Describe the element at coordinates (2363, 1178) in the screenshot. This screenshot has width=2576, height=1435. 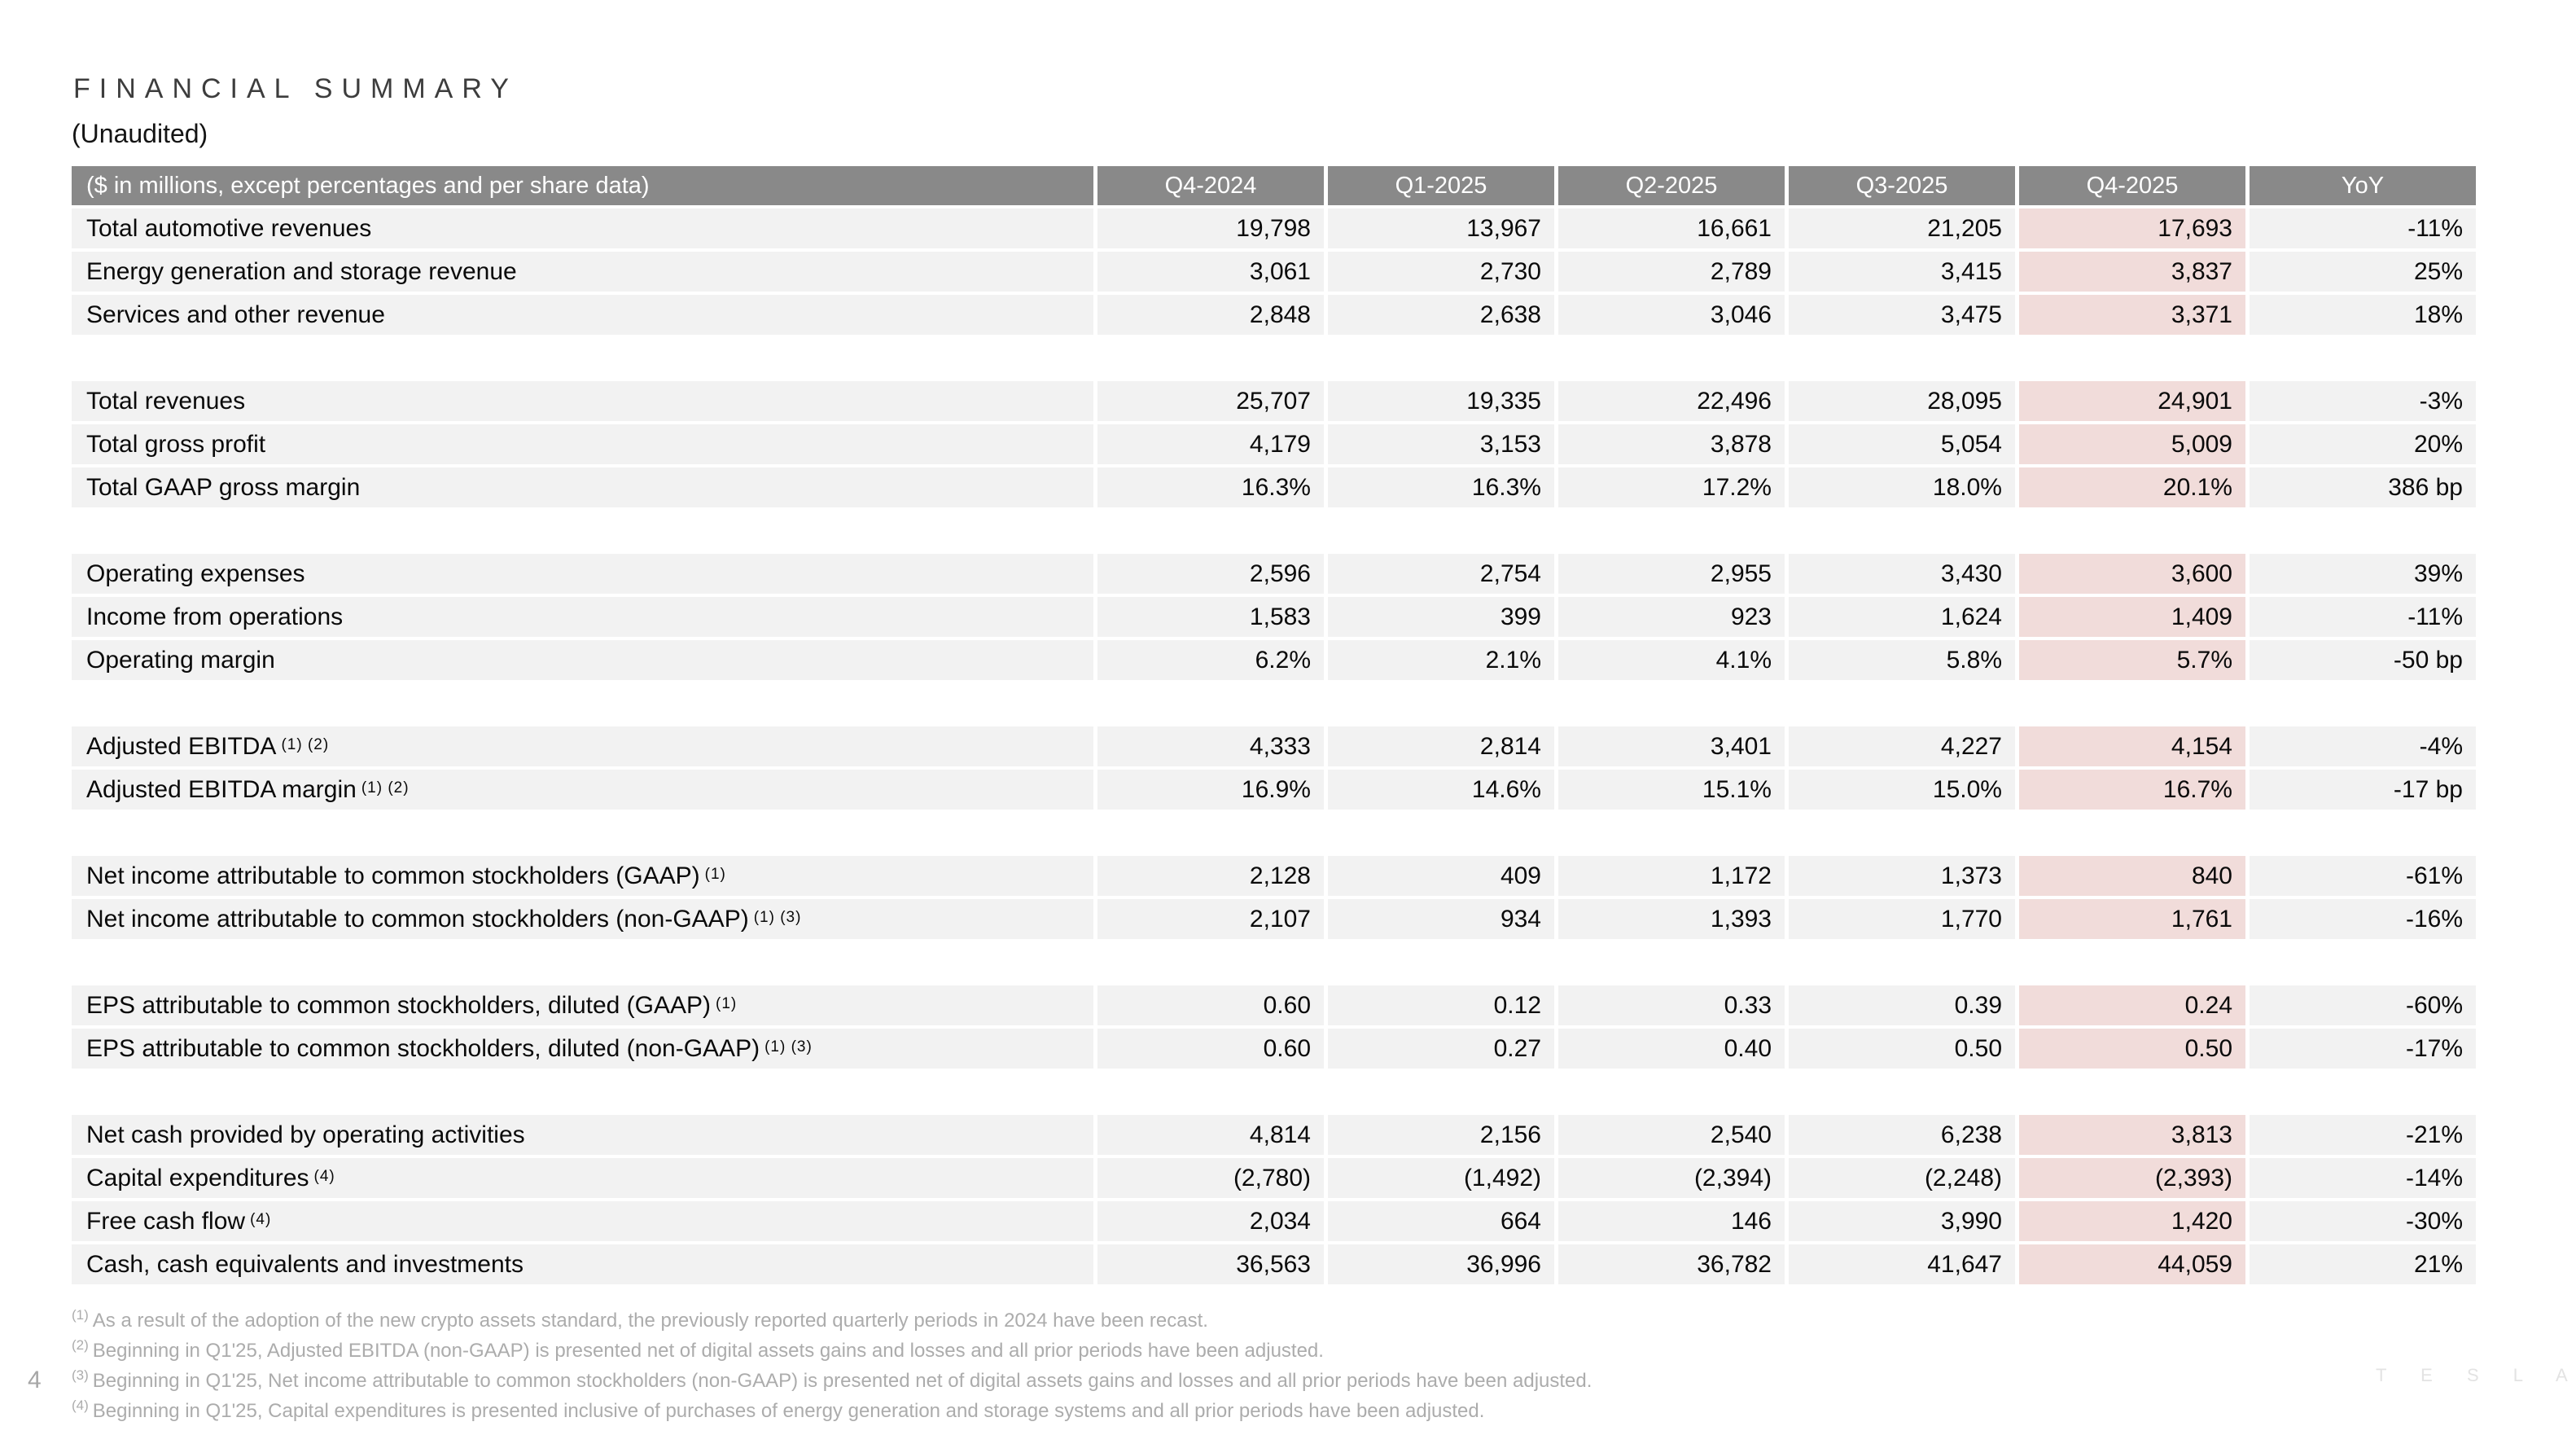
I see `yoy-value: -14%` at that location.